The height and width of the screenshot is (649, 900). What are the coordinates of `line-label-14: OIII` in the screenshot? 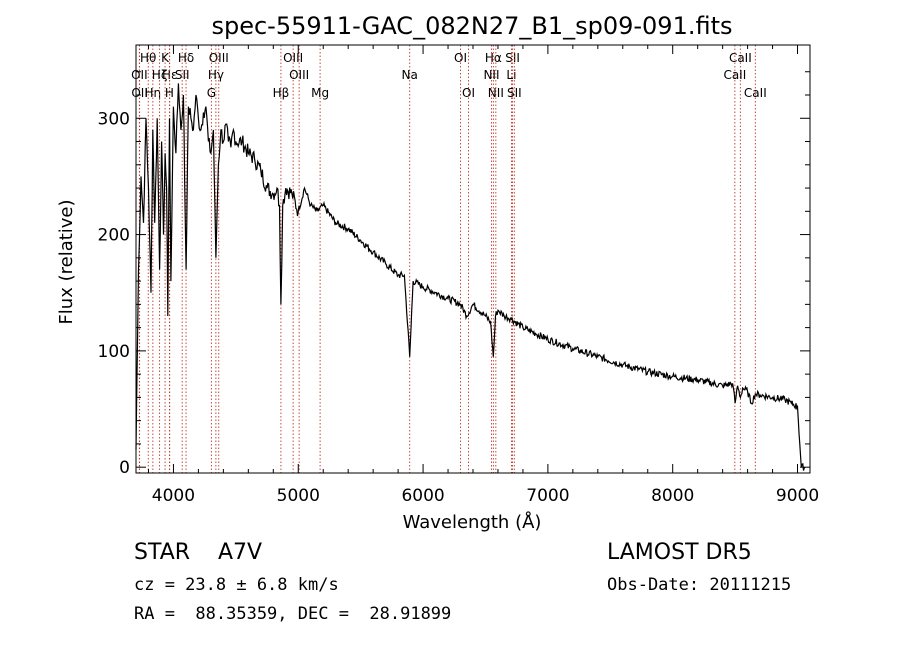 It's located at (299, 75).